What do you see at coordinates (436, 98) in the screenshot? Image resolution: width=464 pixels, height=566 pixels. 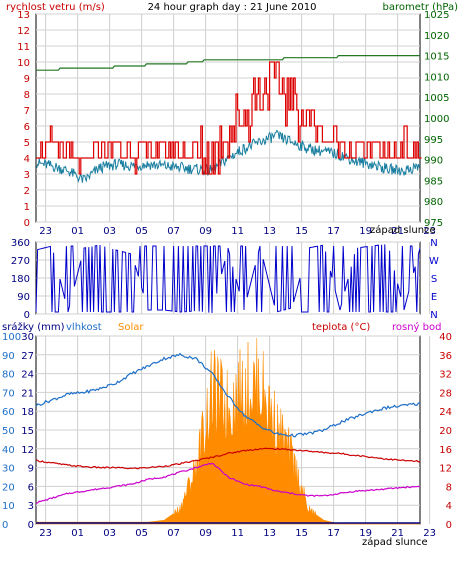 I see `tick-label-barometer: 1005` at bounding box center [436, 98].